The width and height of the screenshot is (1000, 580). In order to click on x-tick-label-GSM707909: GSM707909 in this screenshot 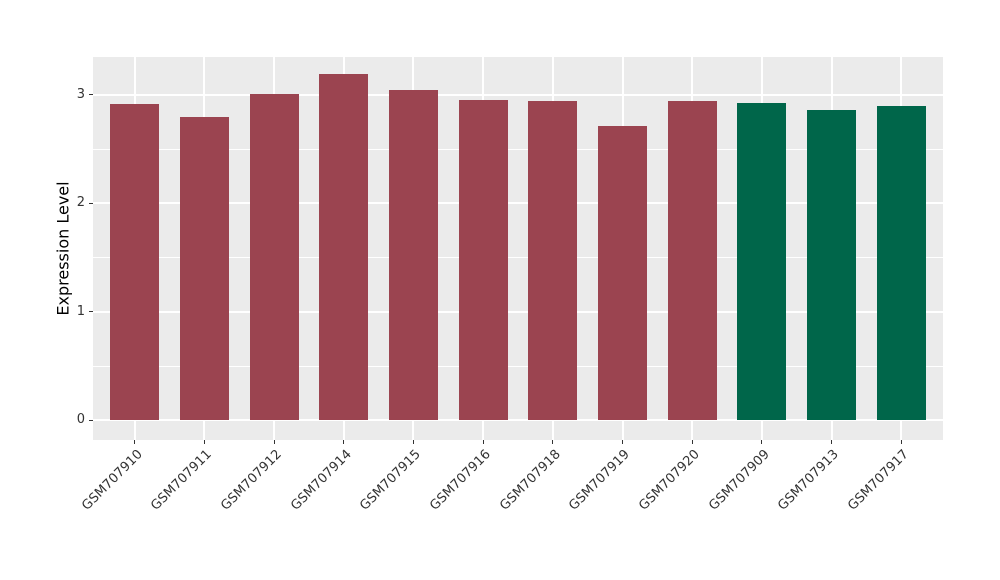, I will do `click(739, 480)`.